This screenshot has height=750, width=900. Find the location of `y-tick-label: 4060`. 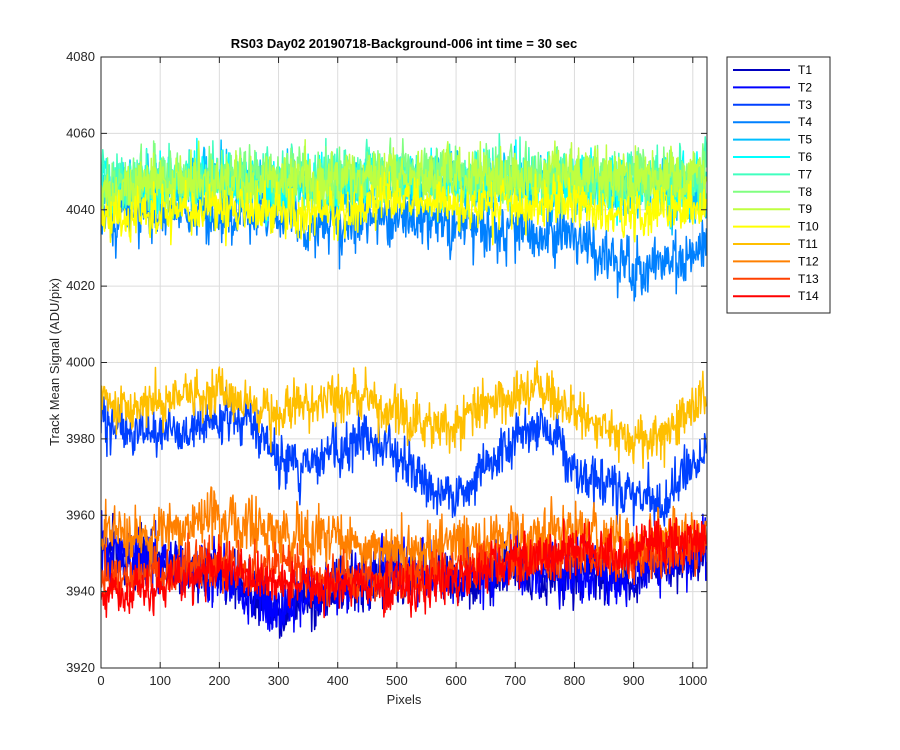

y-tick-label: 4060 is located at coordinates (80, 132).